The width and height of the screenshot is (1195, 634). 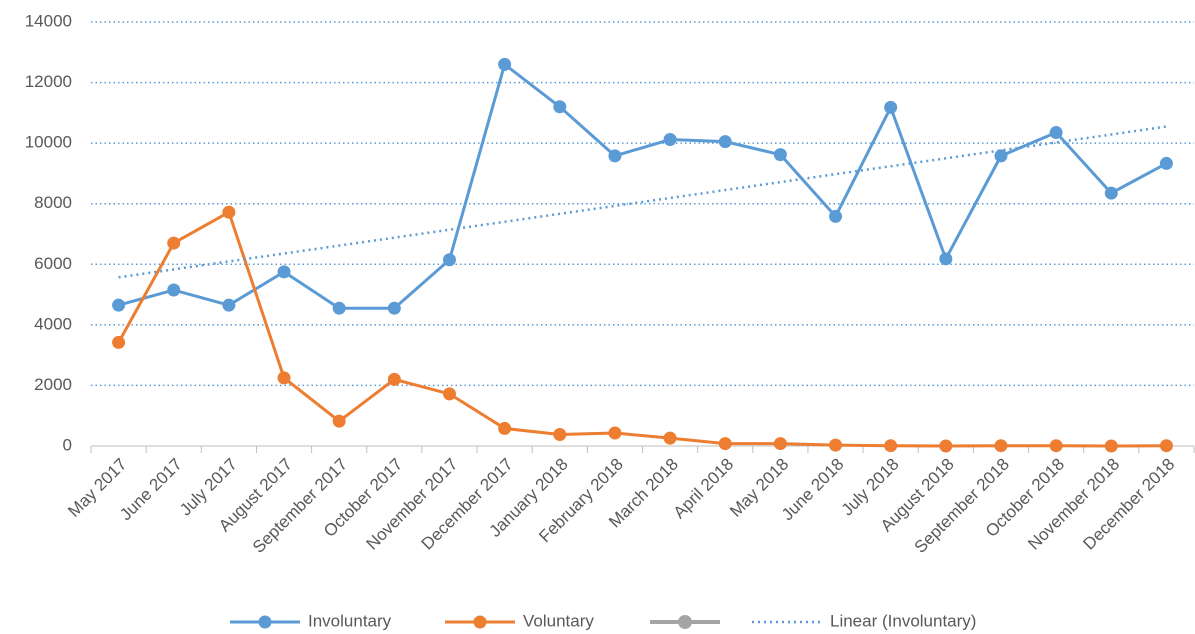 What do you see at coordinates (558, 620) in the screenshot?
I see `legend-label: Voluntary` at bounding box center [558, 620].